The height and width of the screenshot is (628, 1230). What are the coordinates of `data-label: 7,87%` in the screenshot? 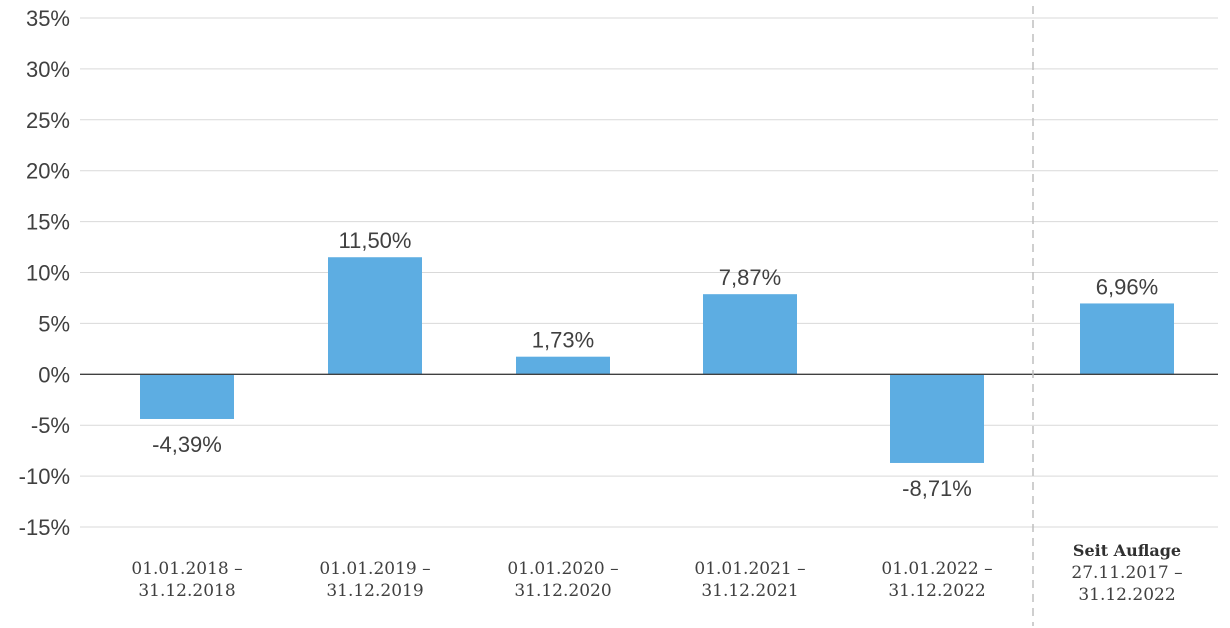 It's located at (750, 277).